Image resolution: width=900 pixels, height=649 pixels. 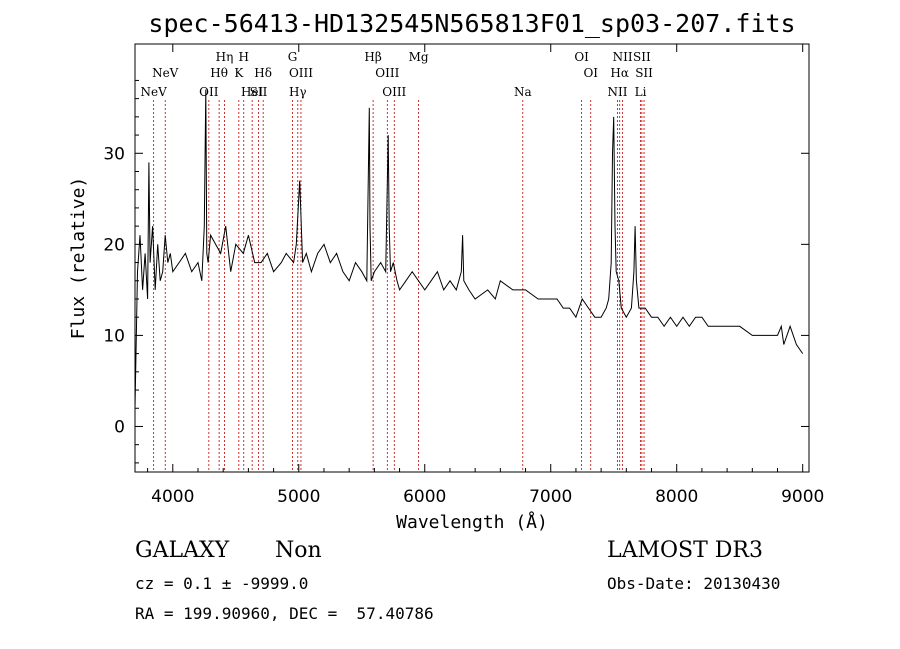 What do you see at coordinates (694, 583) in the screenshot?
I see `observation-date: Obs-Date: 20130430` at bounding box center [694, 583].